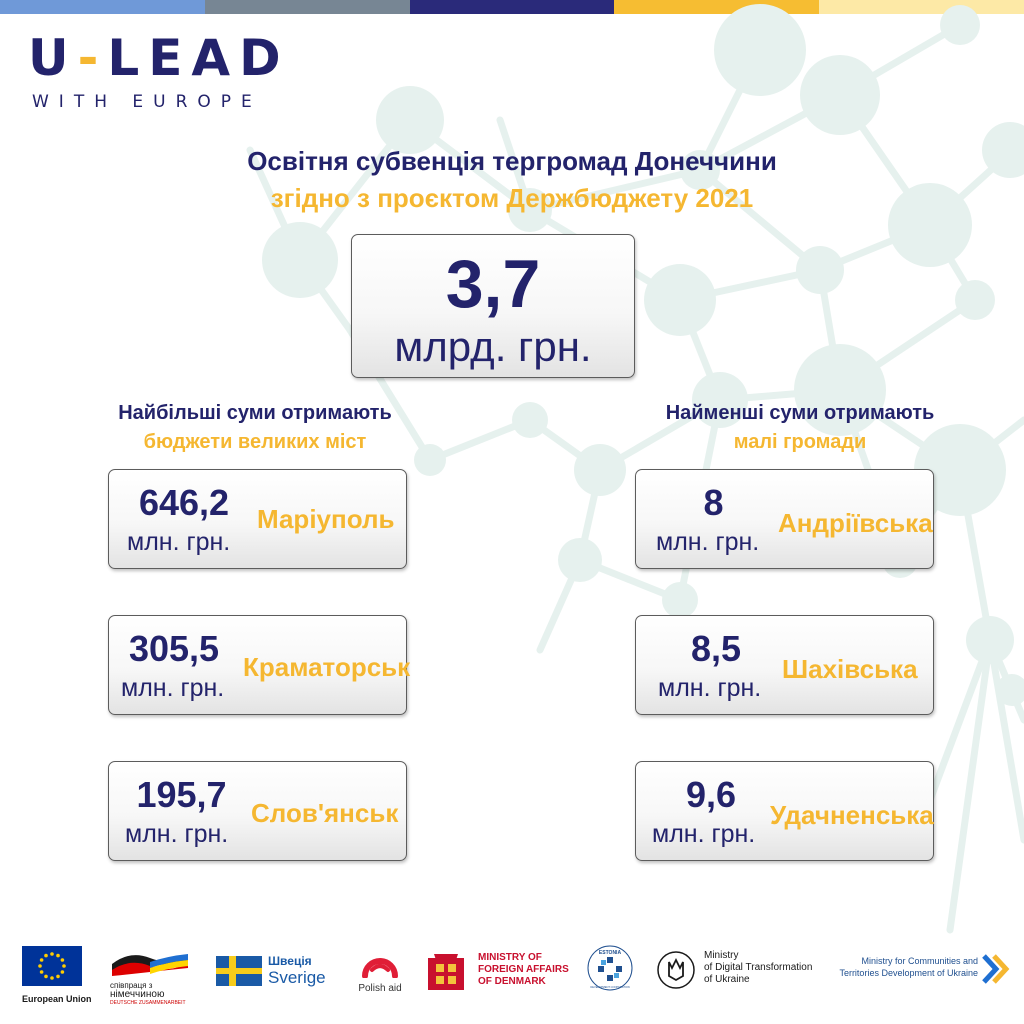 The height and width of the screenshot is (1024, 1024). Describe the element at coordinates (181, 794) in the screenshot. I see `card-amount: 195,7` at that location.